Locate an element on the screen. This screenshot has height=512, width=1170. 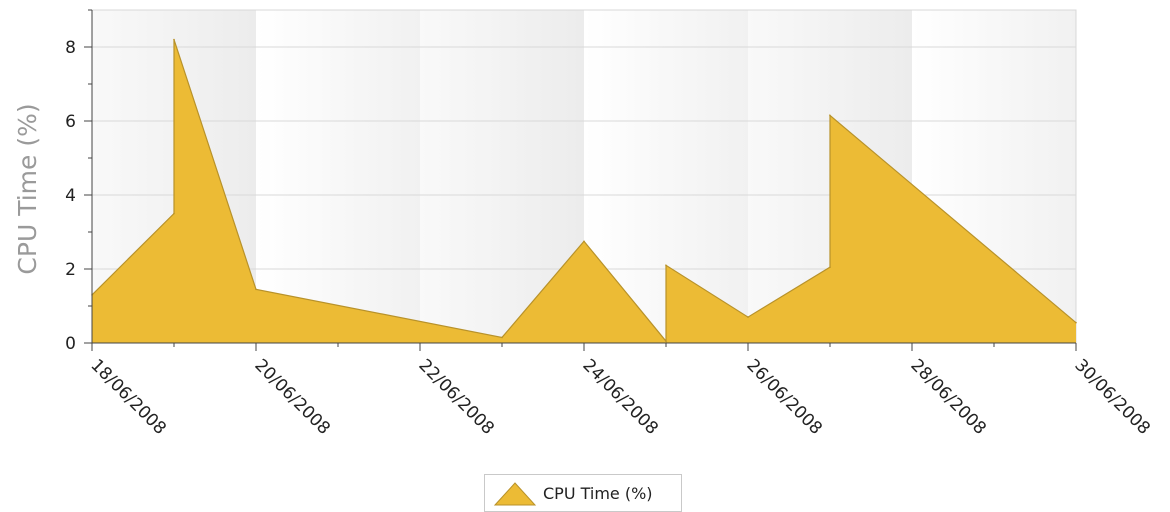
background-band is located at coordinates (338, 176).